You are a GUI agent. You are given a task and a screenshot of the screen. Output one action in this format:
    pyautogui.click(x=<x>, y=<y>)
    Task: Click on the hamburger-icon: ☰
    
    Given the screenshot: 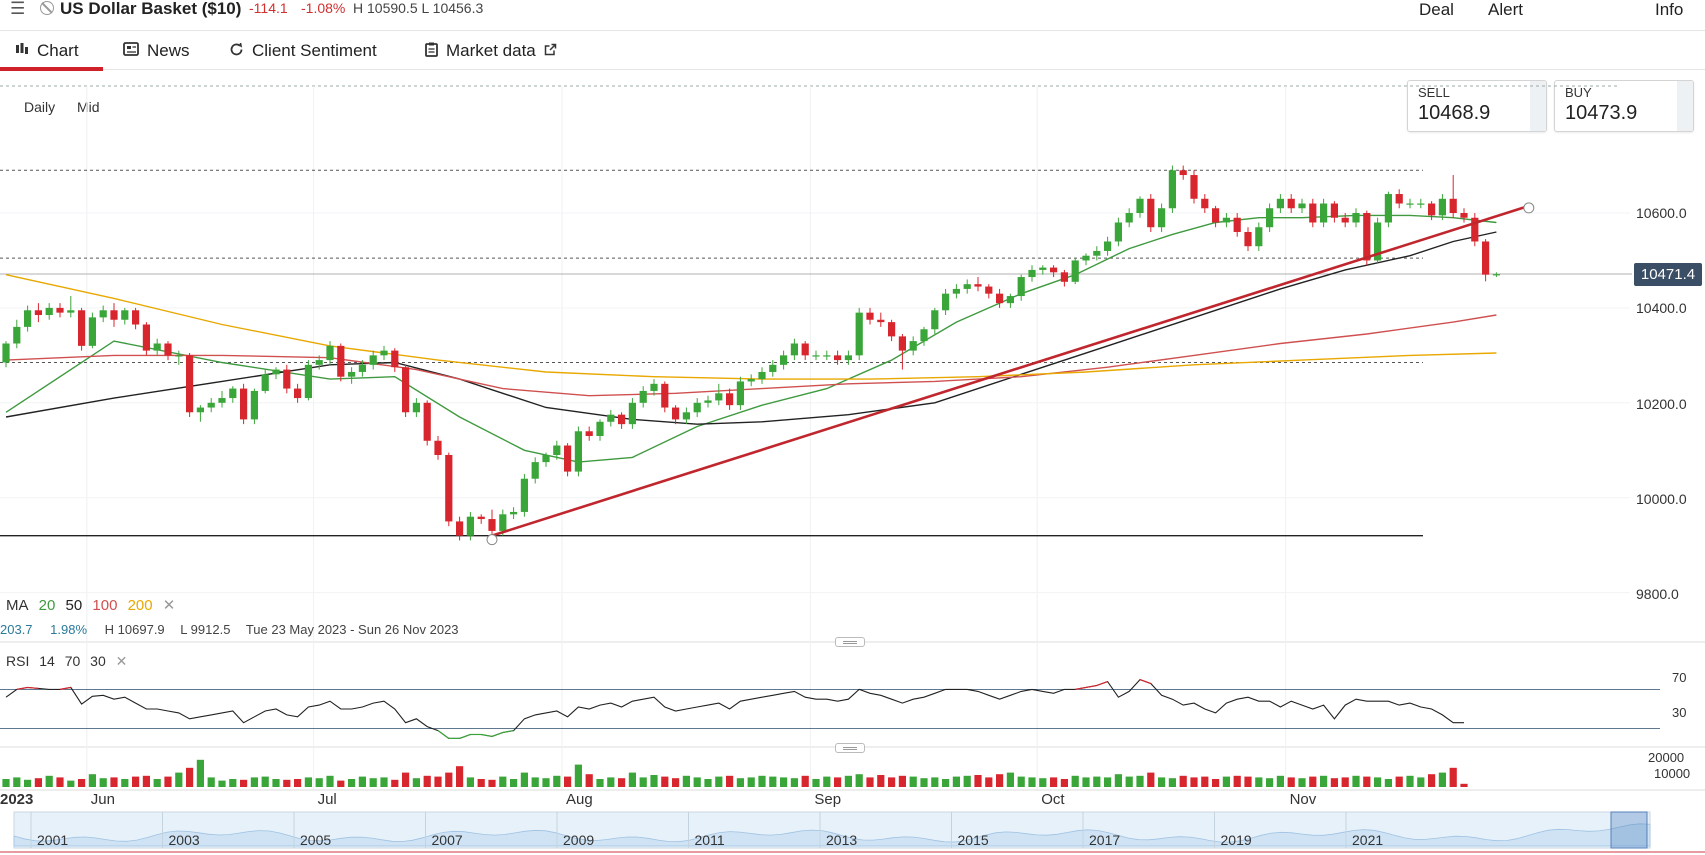 What is the action you would take?
    pyautogui.click(x=18, y=9)
    